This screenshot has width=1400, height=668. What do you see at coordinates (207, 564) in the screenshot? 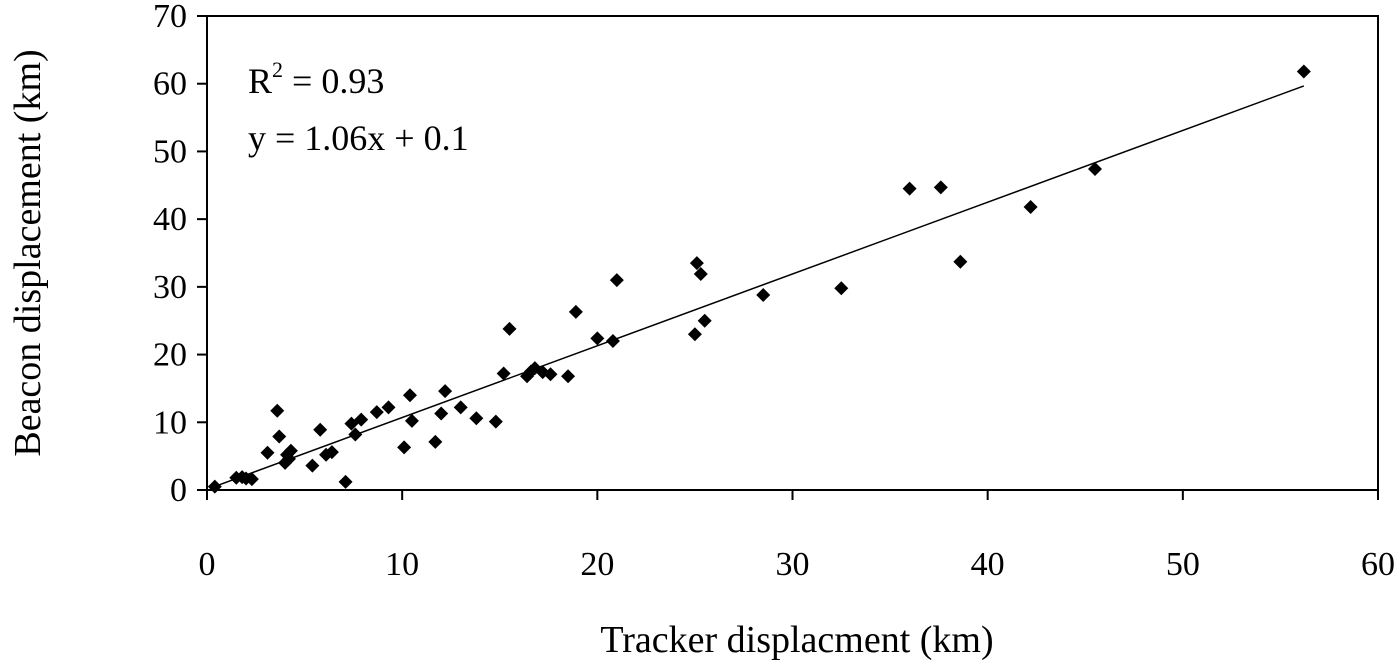
I see `x-tick-label: 0` at bounding box center [207, 564].